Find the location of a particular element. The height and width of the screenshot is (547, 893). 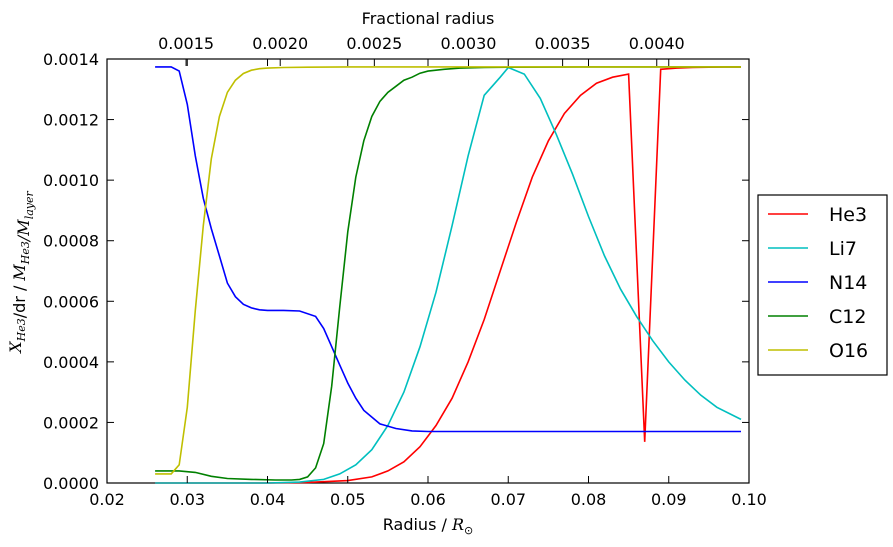

legend: He3 Li7 N14 C12 O16 is located at coordinates (822, 285).